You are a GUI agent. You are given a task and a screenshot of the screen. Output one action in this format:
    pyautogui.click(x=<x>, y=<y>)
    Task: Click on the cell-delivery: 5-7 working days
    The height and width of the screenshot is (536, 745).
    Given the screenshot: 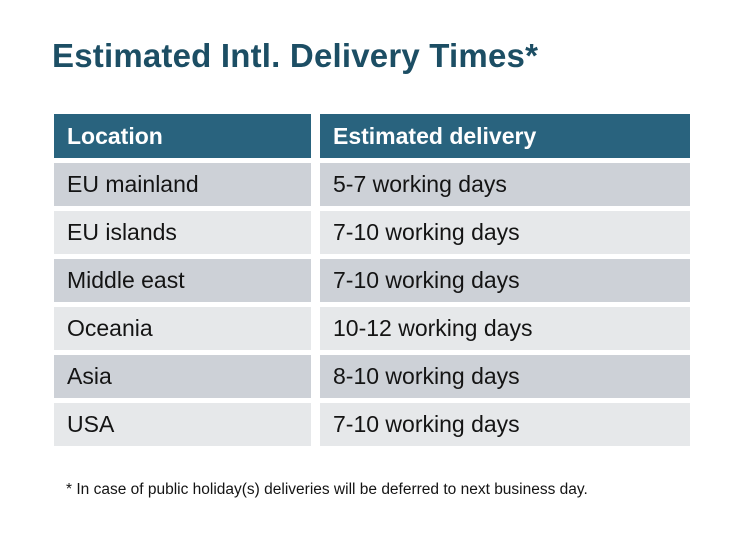 What is the action you would take?
    pyautogui.click(x=505, y=184)
    